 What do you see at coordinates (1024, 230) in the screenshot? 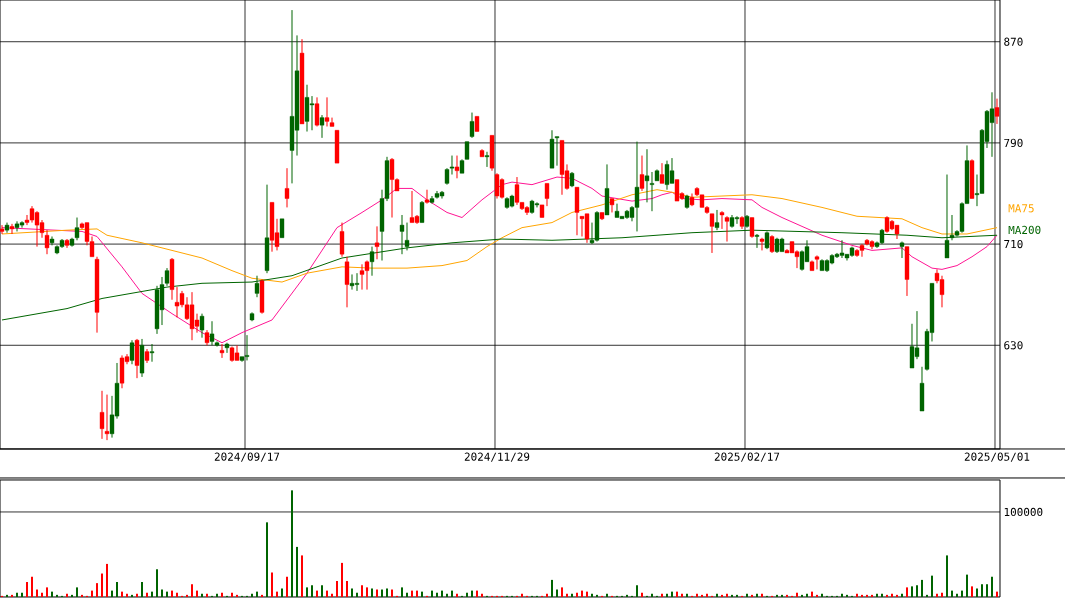
I see `series-label: MA200` at bounding box center [1024, 230].